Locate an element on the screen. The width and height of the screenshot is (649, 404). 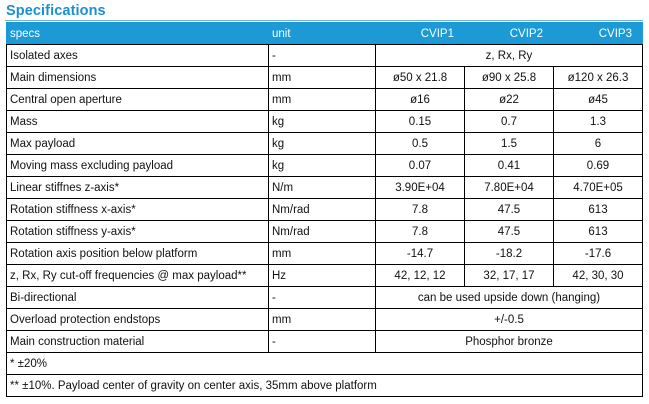
value-cell-cvip3: -17.6 is located at coordinates (598, 253).